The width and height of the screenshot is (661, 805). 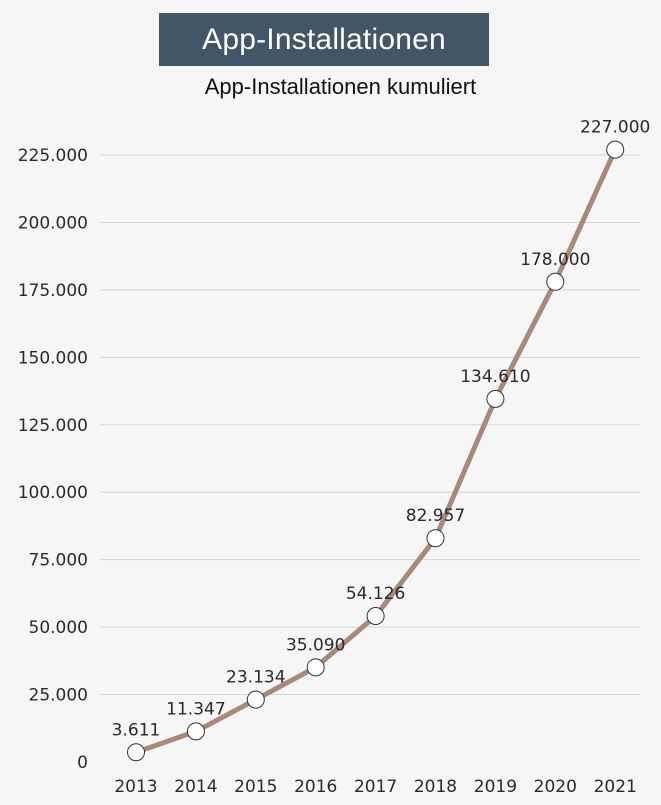 I want to click on x-tick-label: 2017, so click(x=375, y=787).